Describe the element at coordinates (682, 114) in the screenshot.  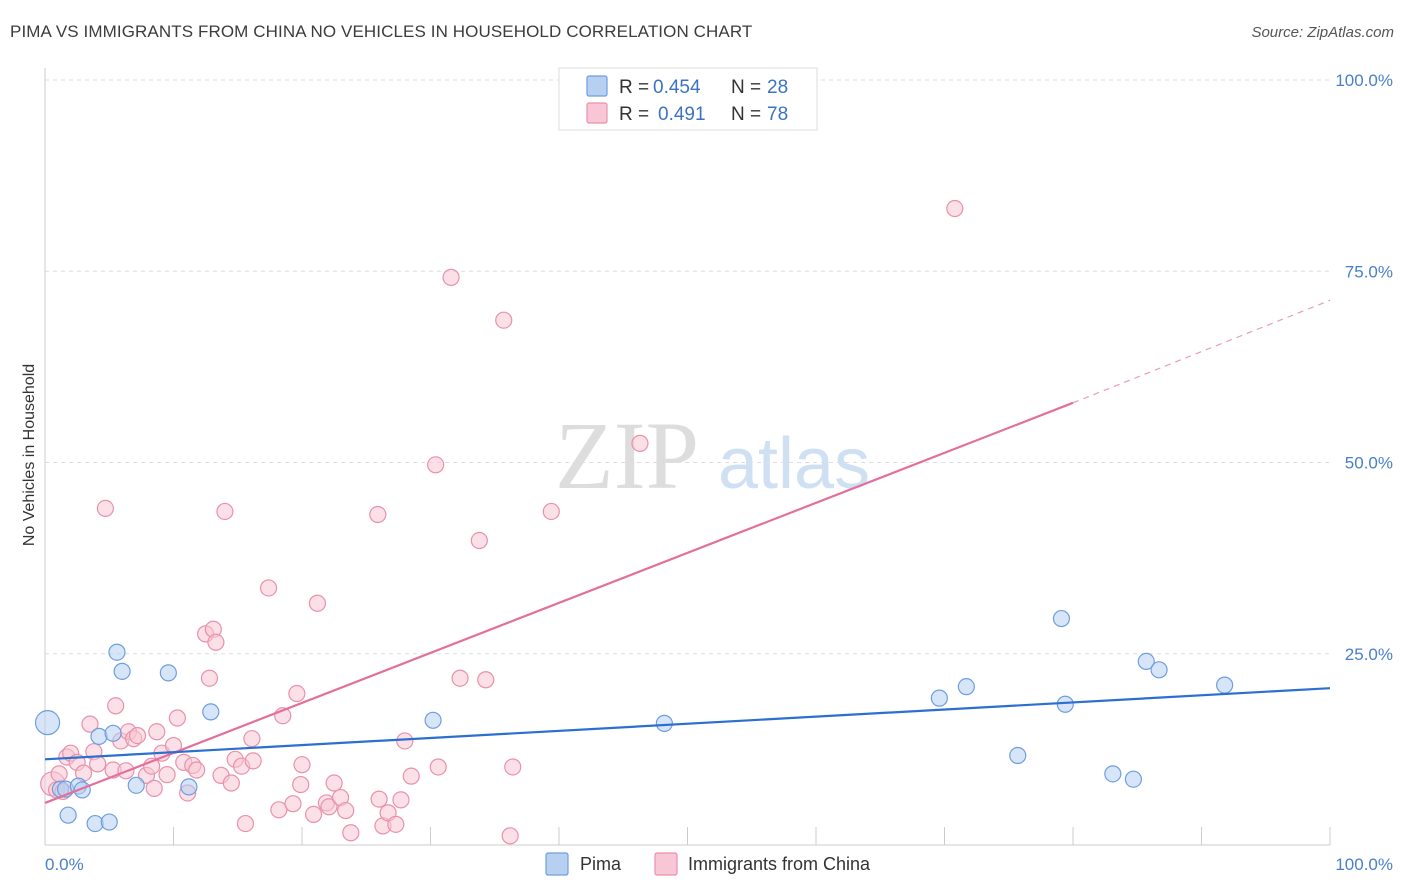
I see `legend-r-value-china: 0.491` at that location.